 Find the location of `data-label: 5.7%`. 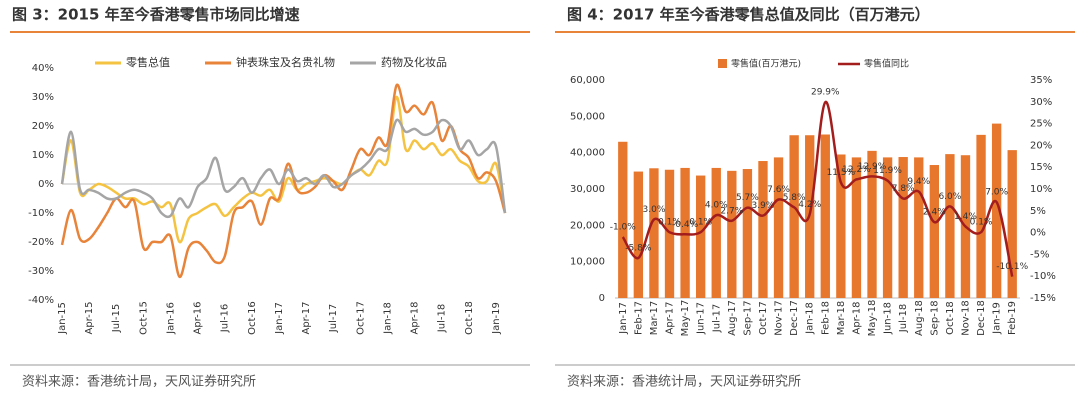

data-label: 5.7% is located at coordinates (747, 198).